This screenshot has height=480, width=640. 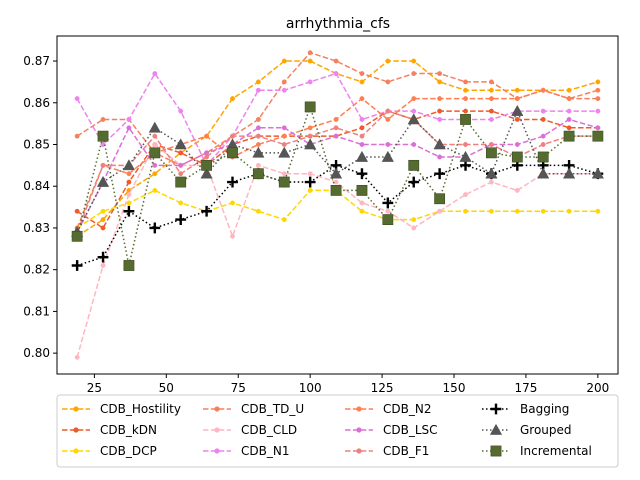 I want to click on legend-entry-CDB_F1: CDB_F1, so click(x=387, y=451).